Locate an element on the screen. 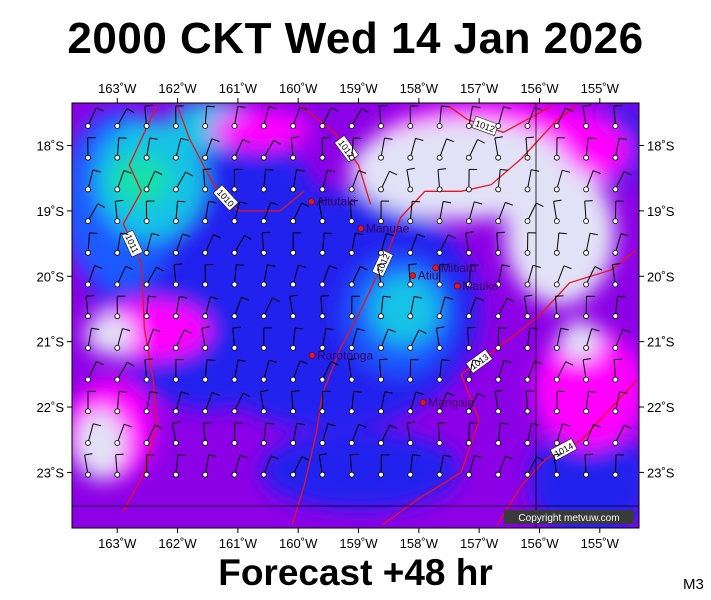 Image resolution: width=711 pixels, height=600 pixels. lon-label-top: 155˚W is located at coordinates (600, 88).